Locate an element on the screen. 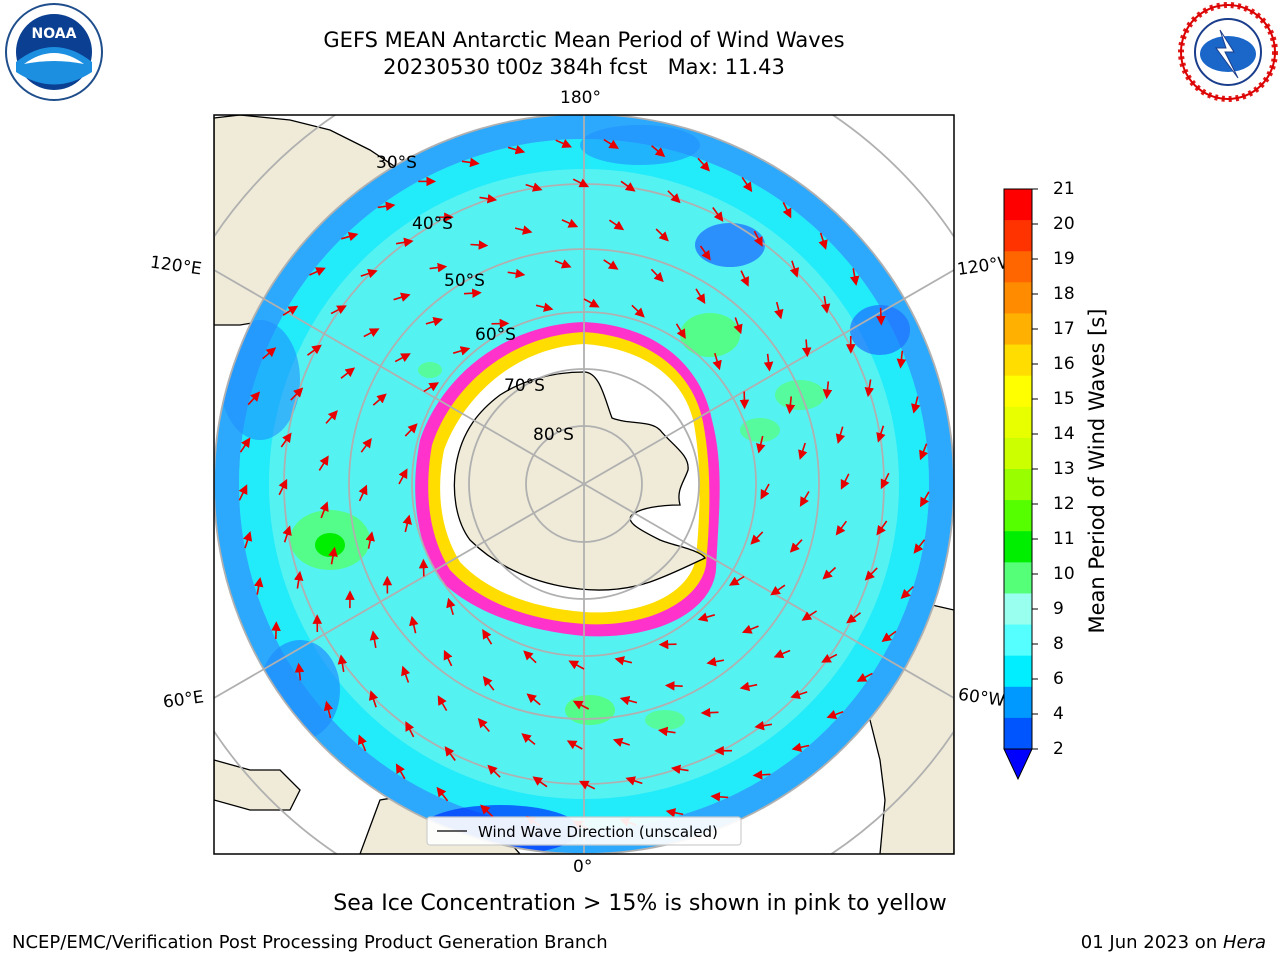 This screenshot has height=960, width=1280. legend-label: Wind Wave Direction (unscaled) is located at coordinates (598, 832).